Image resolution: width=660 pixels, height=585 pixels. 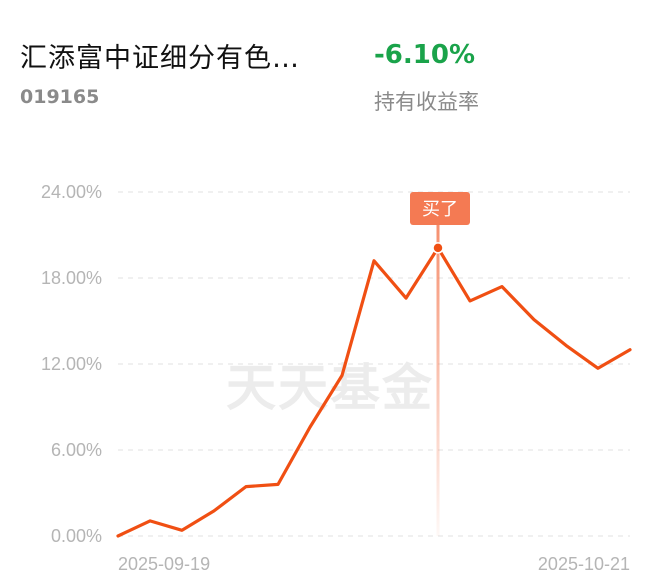 I want to click on x-tick-label: 2025-09-19, so click(x=164, y=564).